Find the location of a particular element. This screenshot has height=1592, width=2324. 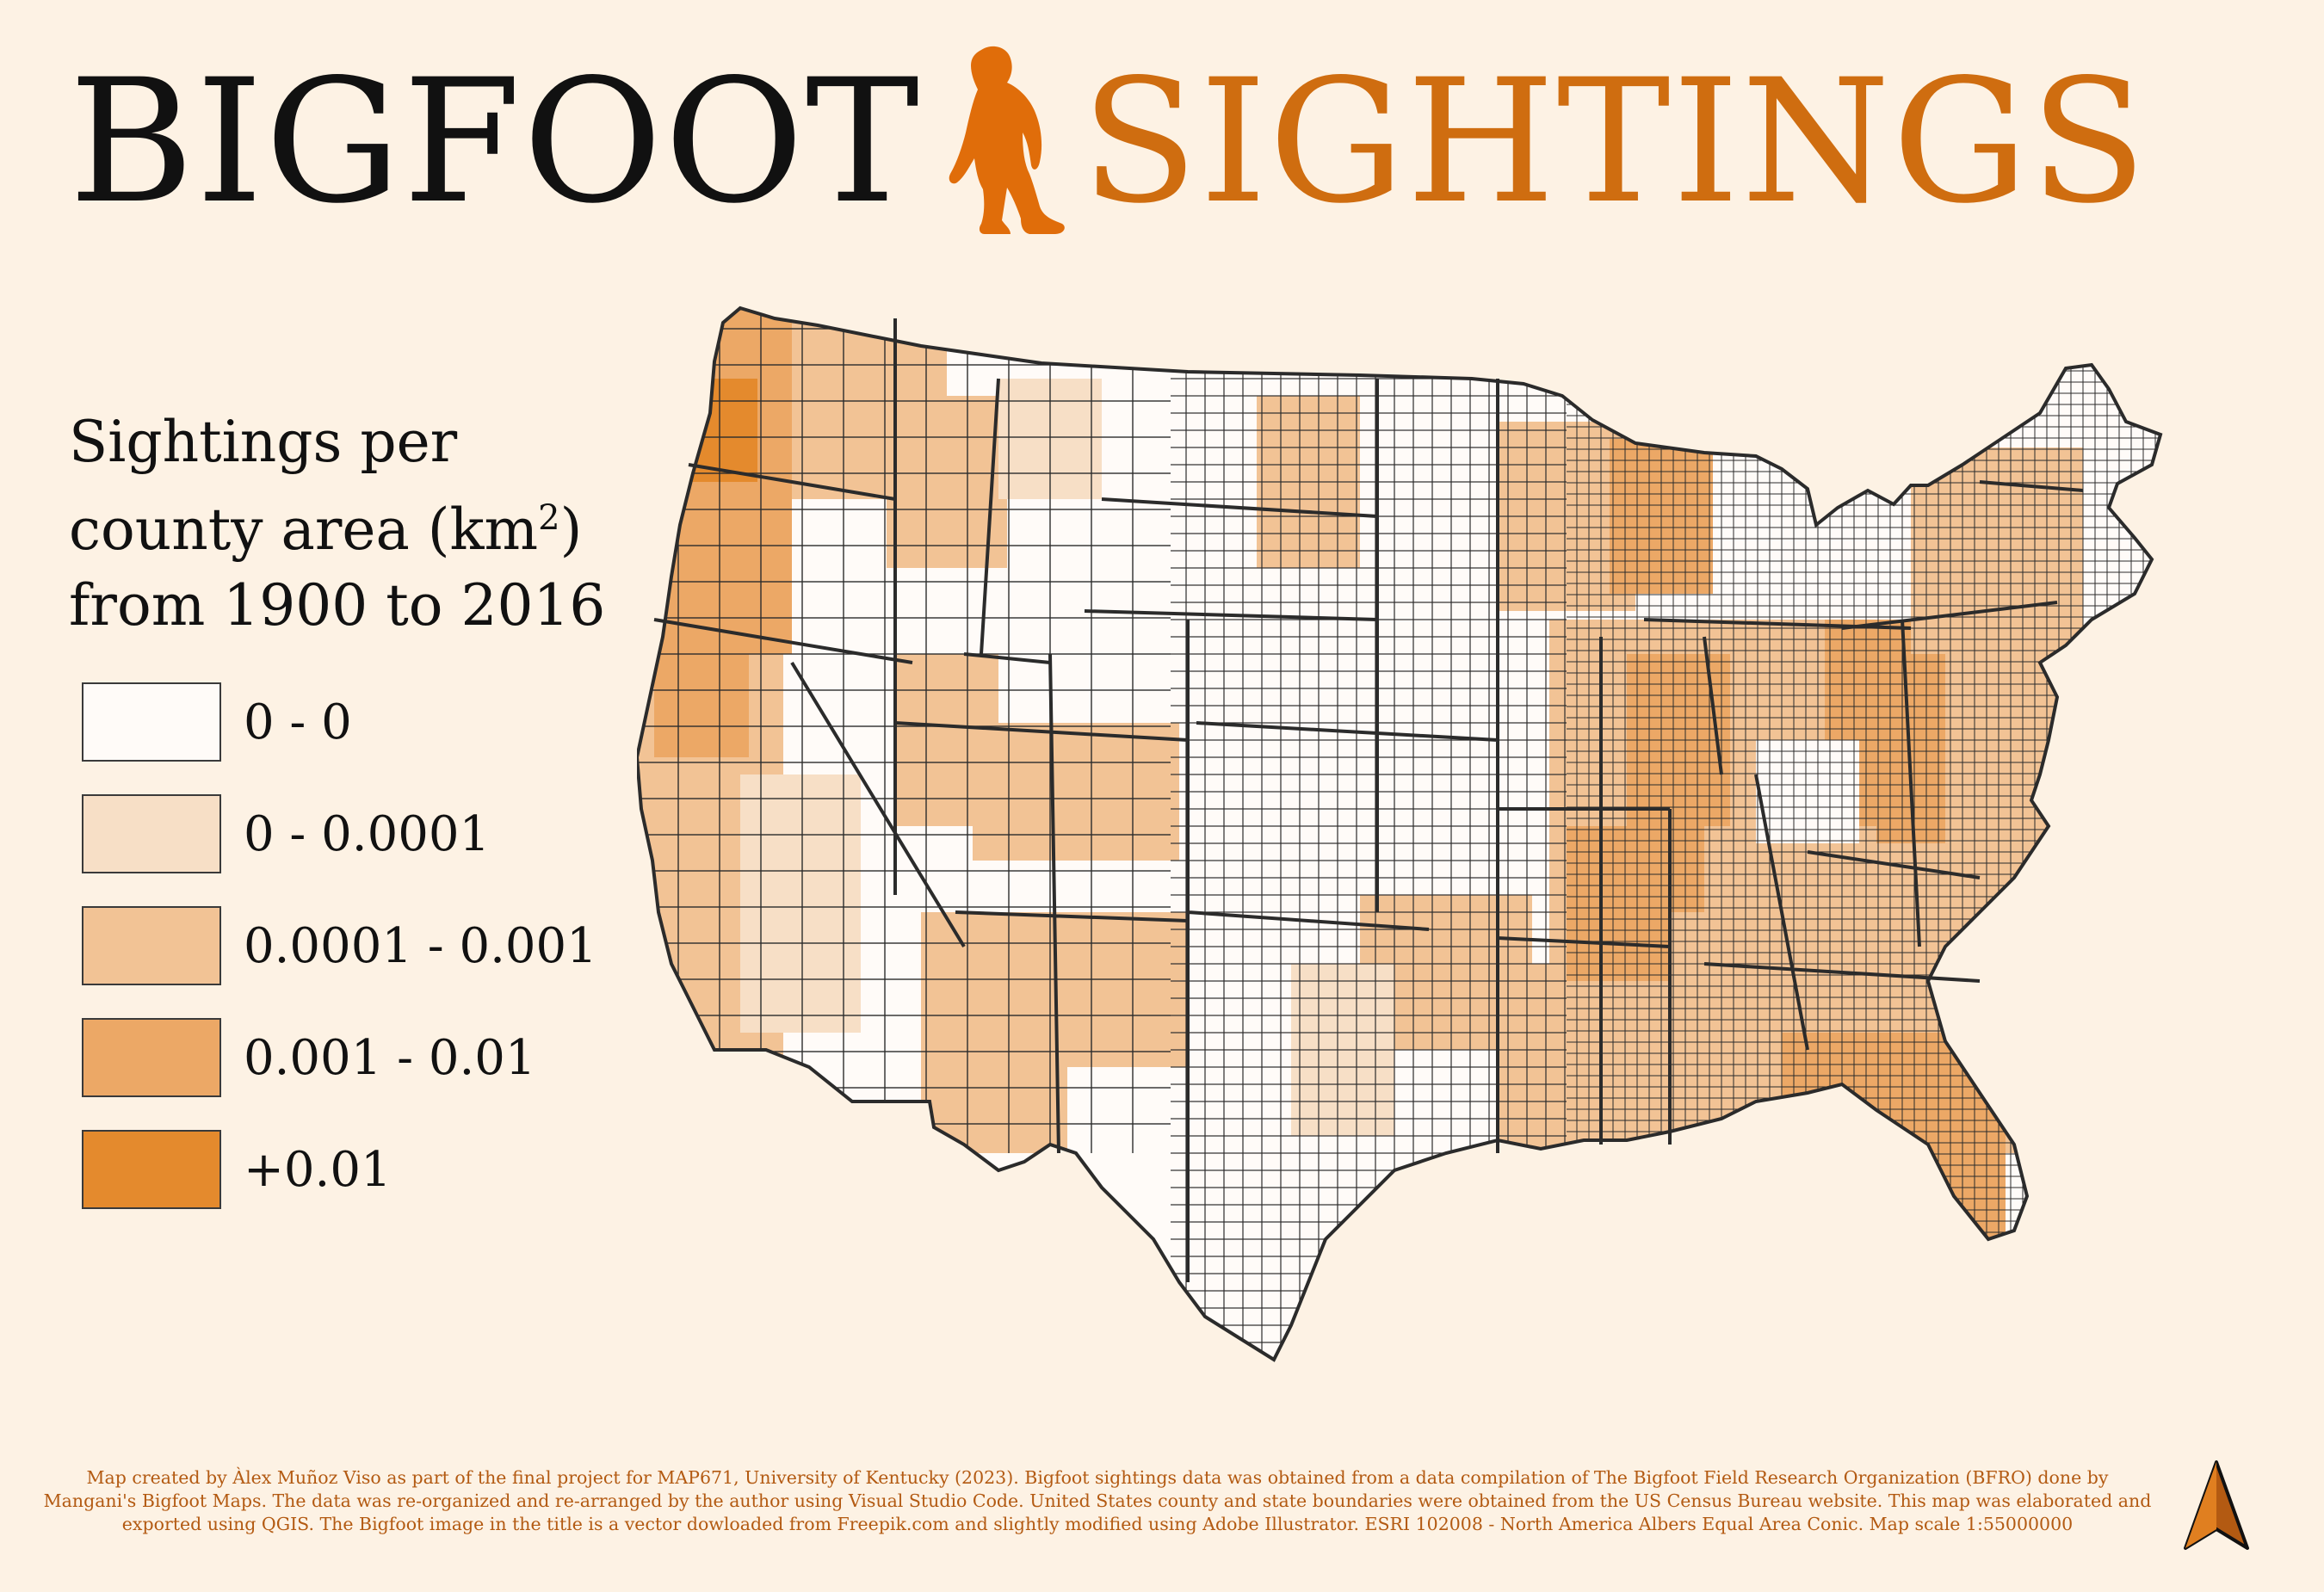

legend-item: 0 - 0.0001 is located at coordinates (286, 833).